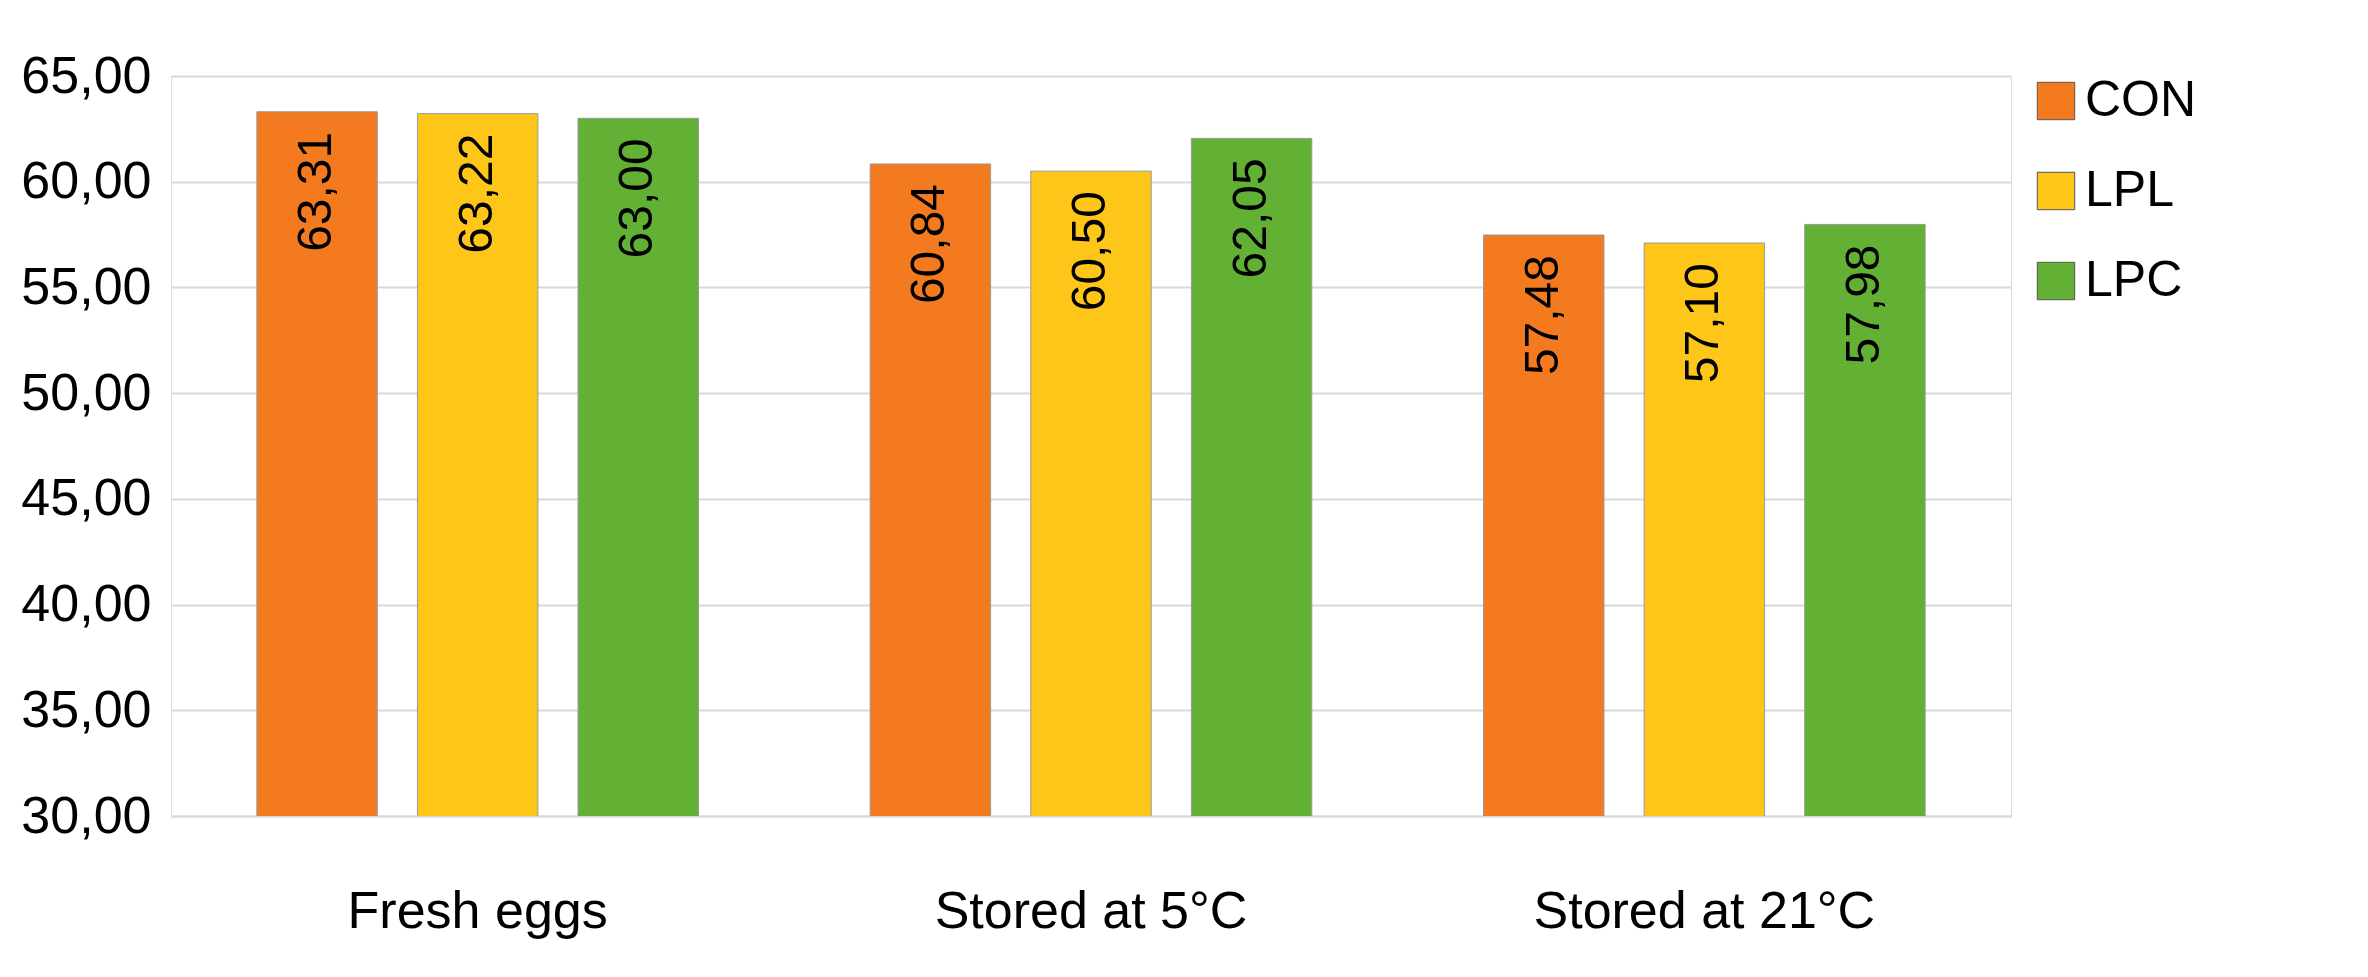 The width and height of the screenshot is (2368, 977). Describe the element at coordinates (86, 285) in the screenshot. I see `y-tick-label: 55,00` at that location.